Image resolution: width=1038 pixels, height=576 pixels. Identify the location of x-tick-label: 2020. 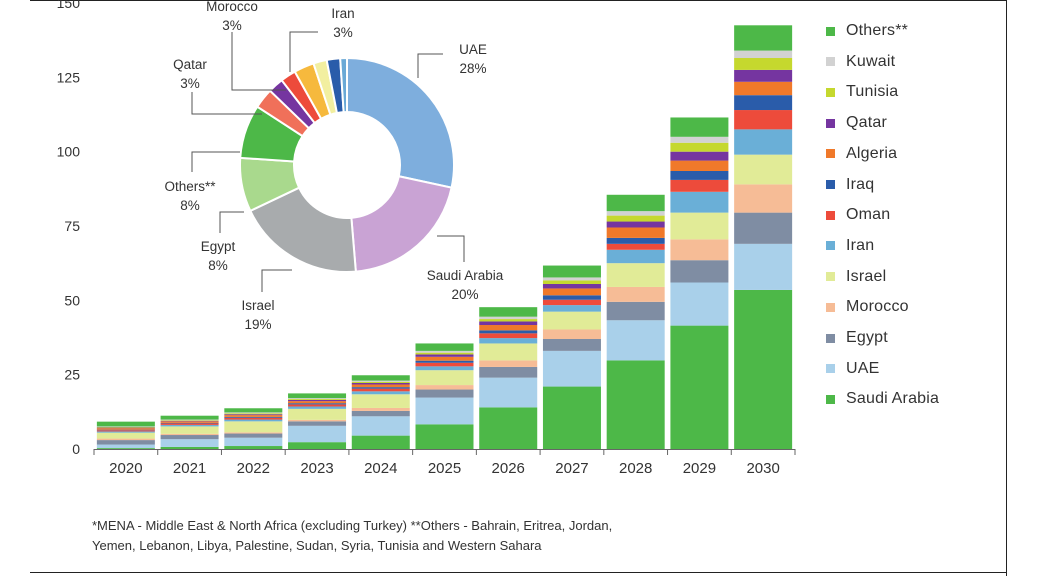
(125, 468).